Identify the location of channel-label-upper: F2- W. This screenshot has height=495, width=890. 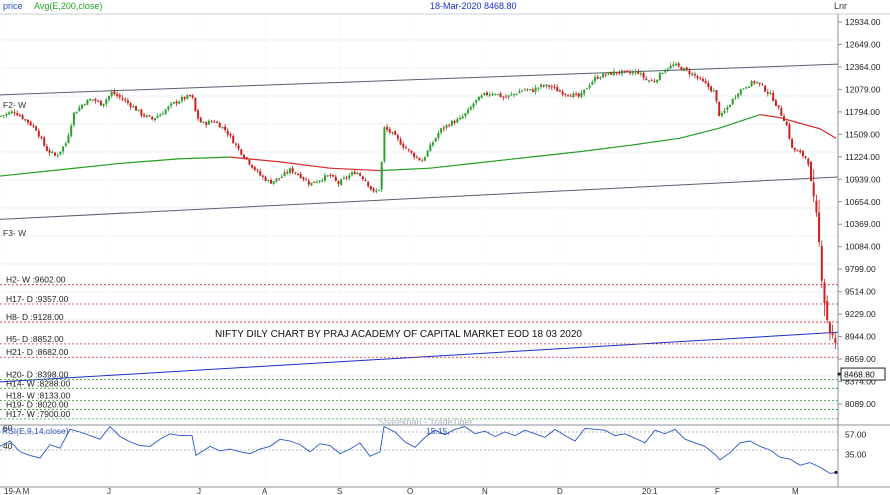
(14, 105).